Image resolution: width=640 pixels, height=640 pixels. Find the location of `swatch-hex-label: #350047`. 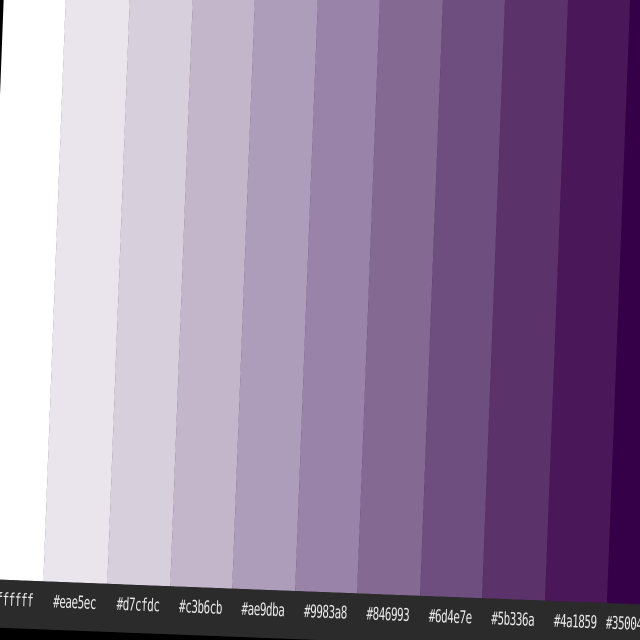

swatch-hex-label: #350047 is located at coordinates (622, 624).